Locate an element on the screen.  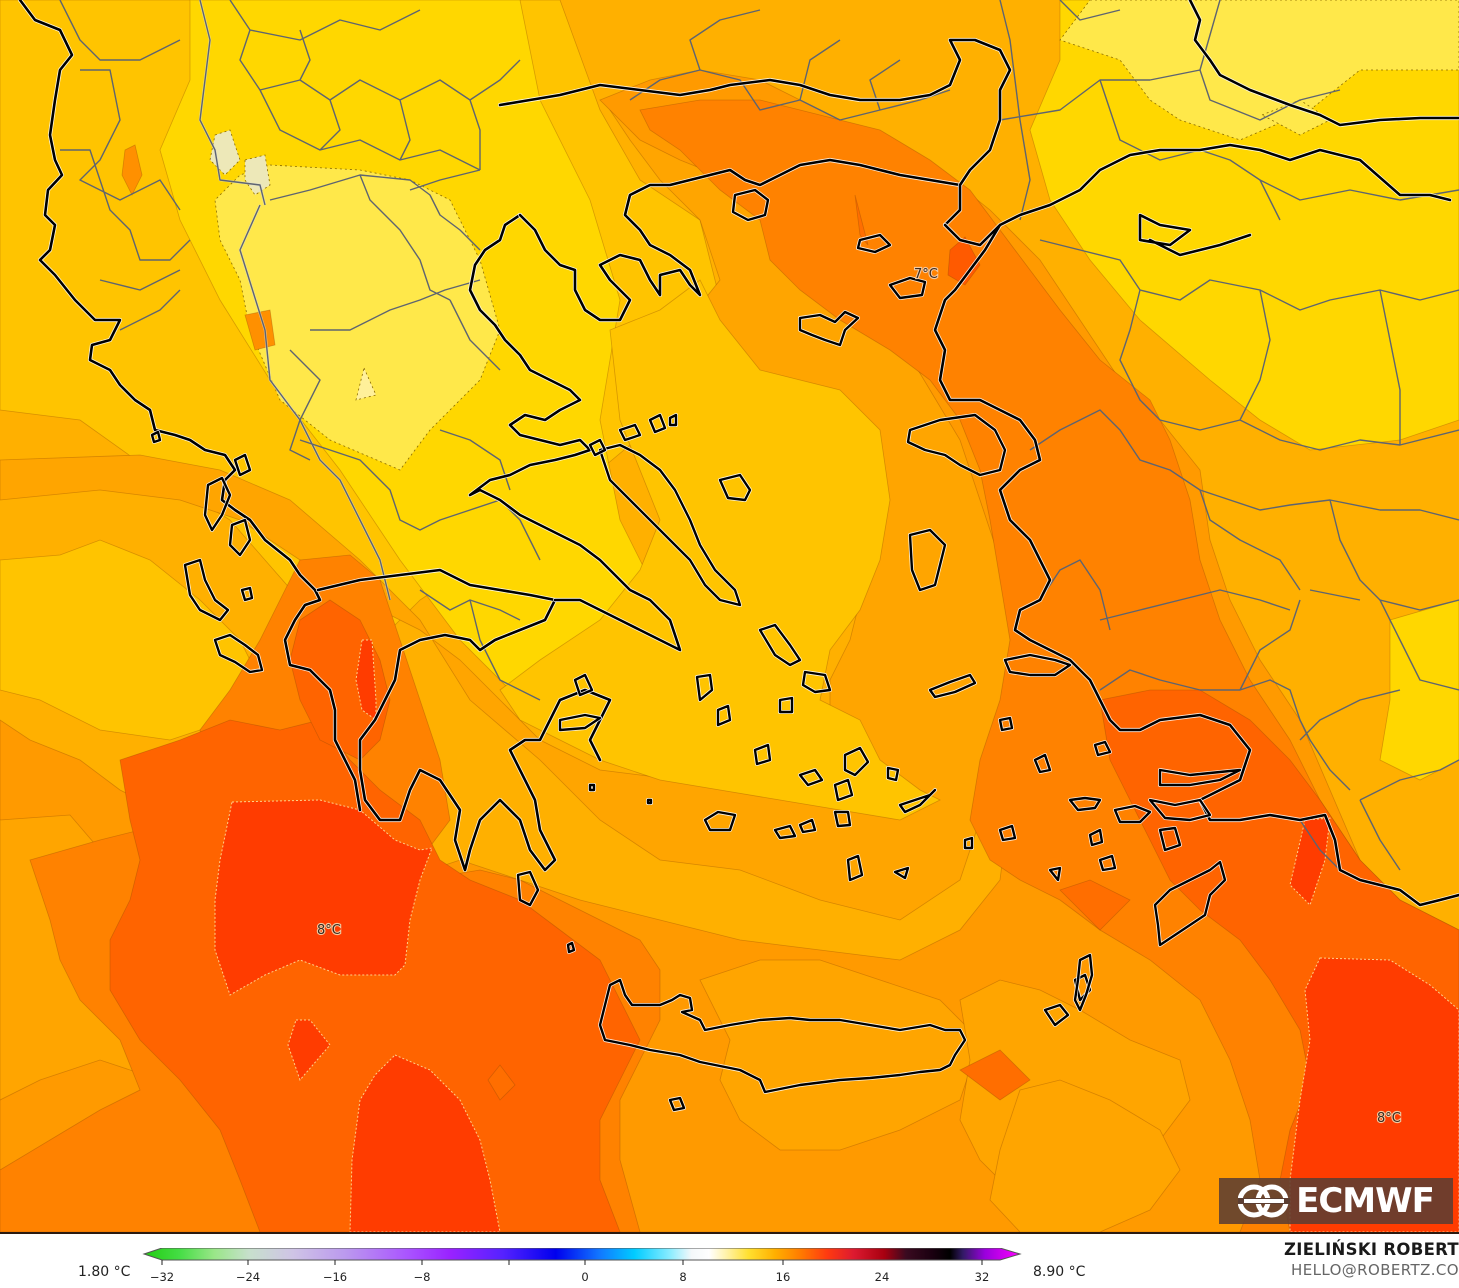
colorbar-tick: 16 is located at coordinates (783, 1277).